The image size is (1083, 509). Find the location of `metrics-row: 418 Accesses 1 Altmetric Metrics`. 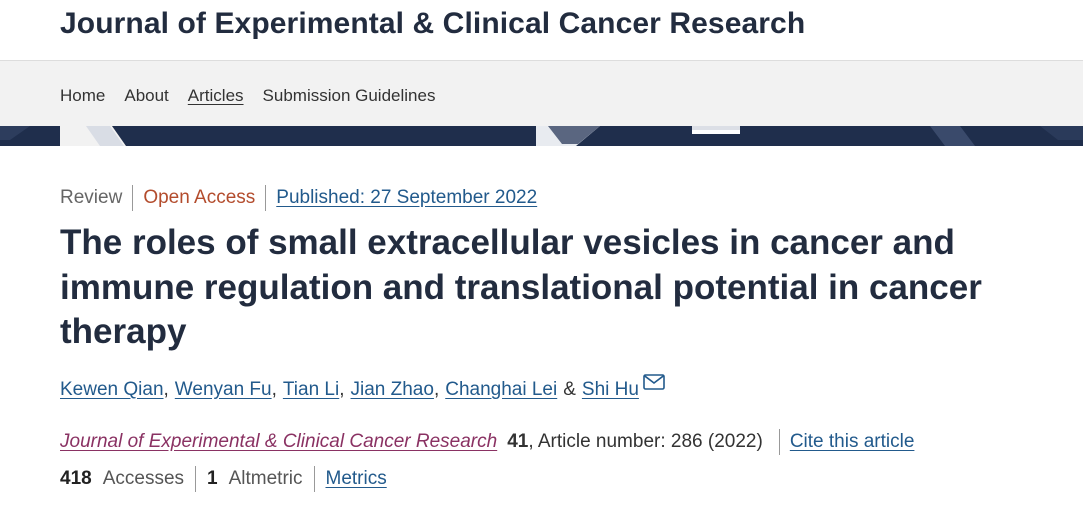

metrics-row: 418 Accesses 1 Altmetric Metrics is located at coordinates (223, 479).